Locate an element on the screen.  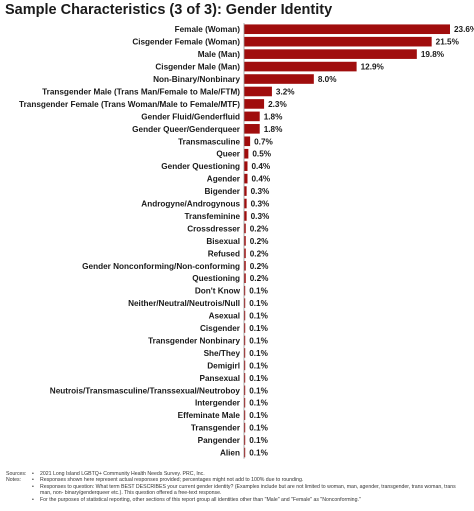
category-label: Agender is located at coordinates (224, 179).